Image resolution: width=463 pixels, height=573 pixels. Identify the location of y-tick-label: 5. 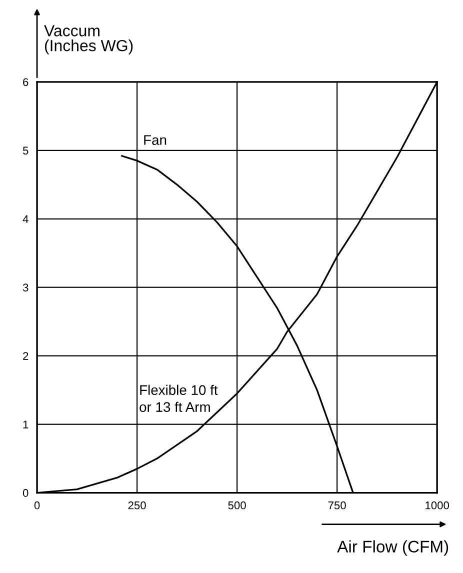
(25, 150).